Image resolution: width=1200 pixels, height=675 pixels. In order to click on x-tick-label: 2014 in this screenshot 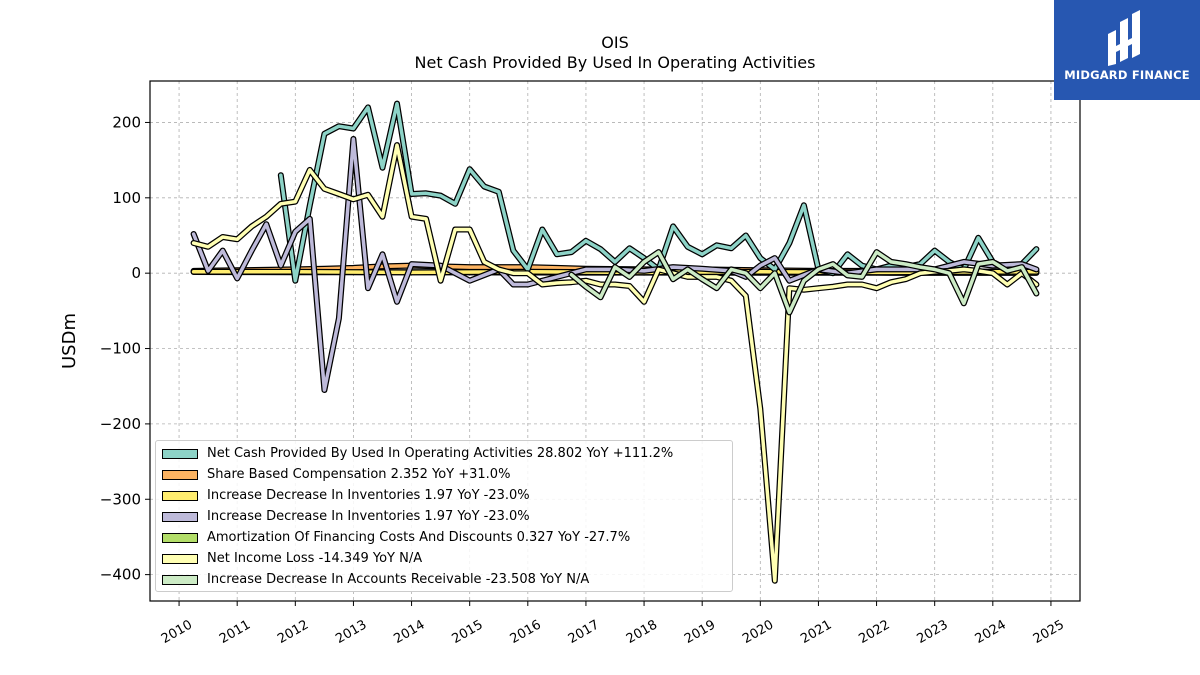, I will do `click(409, 632)`.